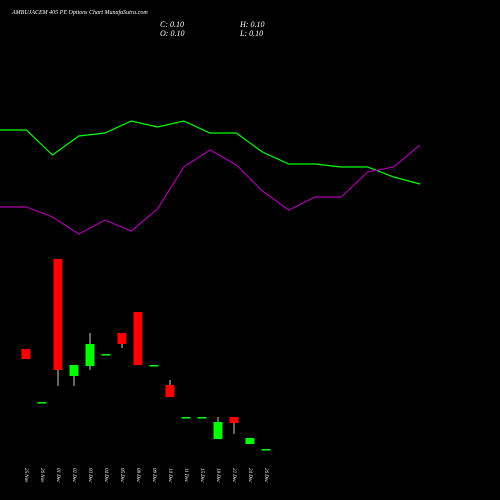  Describe the element at coordinates (172, 33) in the screenshot. I see `open-label: O: 0.10` at that location.